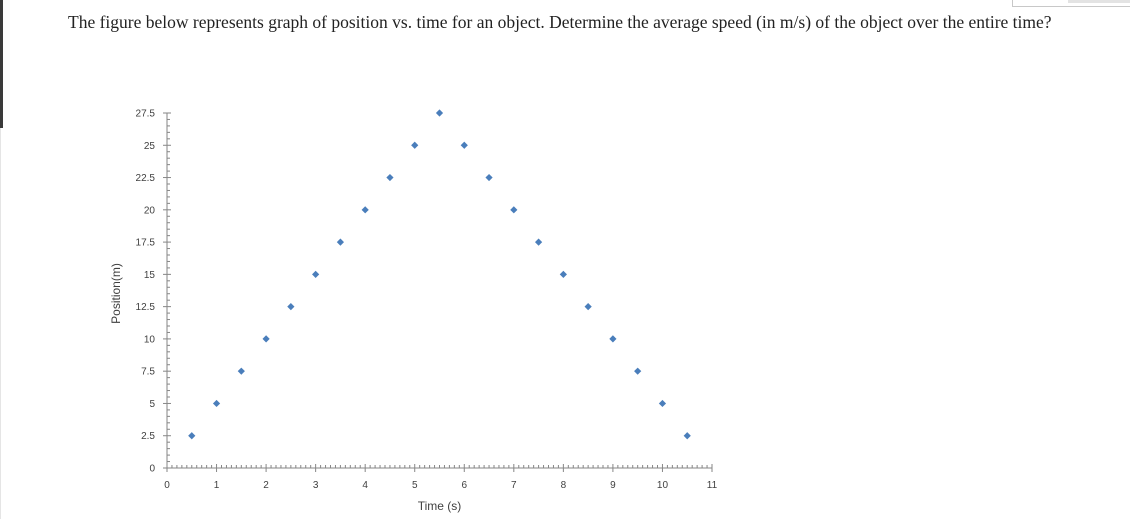 Image resolution: width=1130 pixels, height=519 pixels. I want to click on x-axis-ticks: 0 1 2 3 4 5 6 7 8 9 10 11, so click(441, 477).